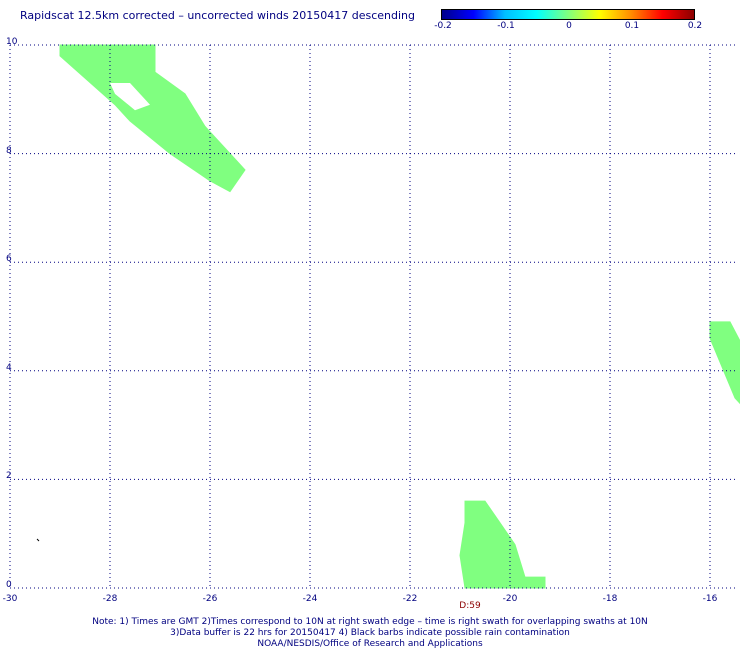  I want to click on y-tick-label: 2, so click(9, 476).